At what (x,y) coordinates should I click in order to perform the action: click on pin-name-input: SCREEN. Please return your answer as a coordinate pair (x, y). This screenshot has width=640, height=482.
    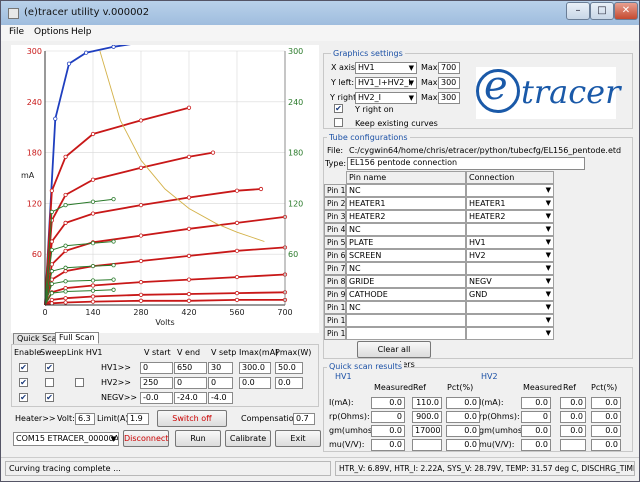
    Looking at the image, I should click on (406, 255).